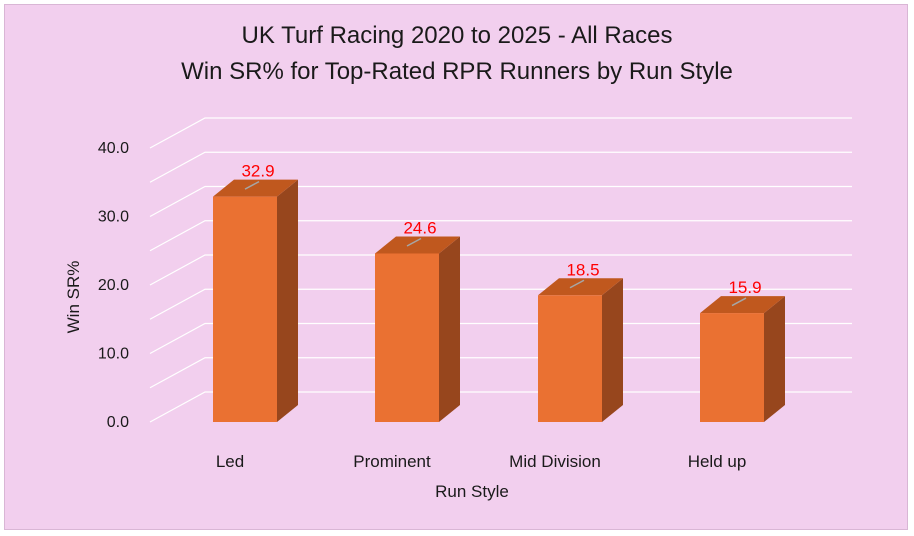 Image resolution: width=914 pixels, height=536 pixels. Describe the element at coordinates (113, 354) in the screenshot. I see `y-tick-label: 10.0` at that location.